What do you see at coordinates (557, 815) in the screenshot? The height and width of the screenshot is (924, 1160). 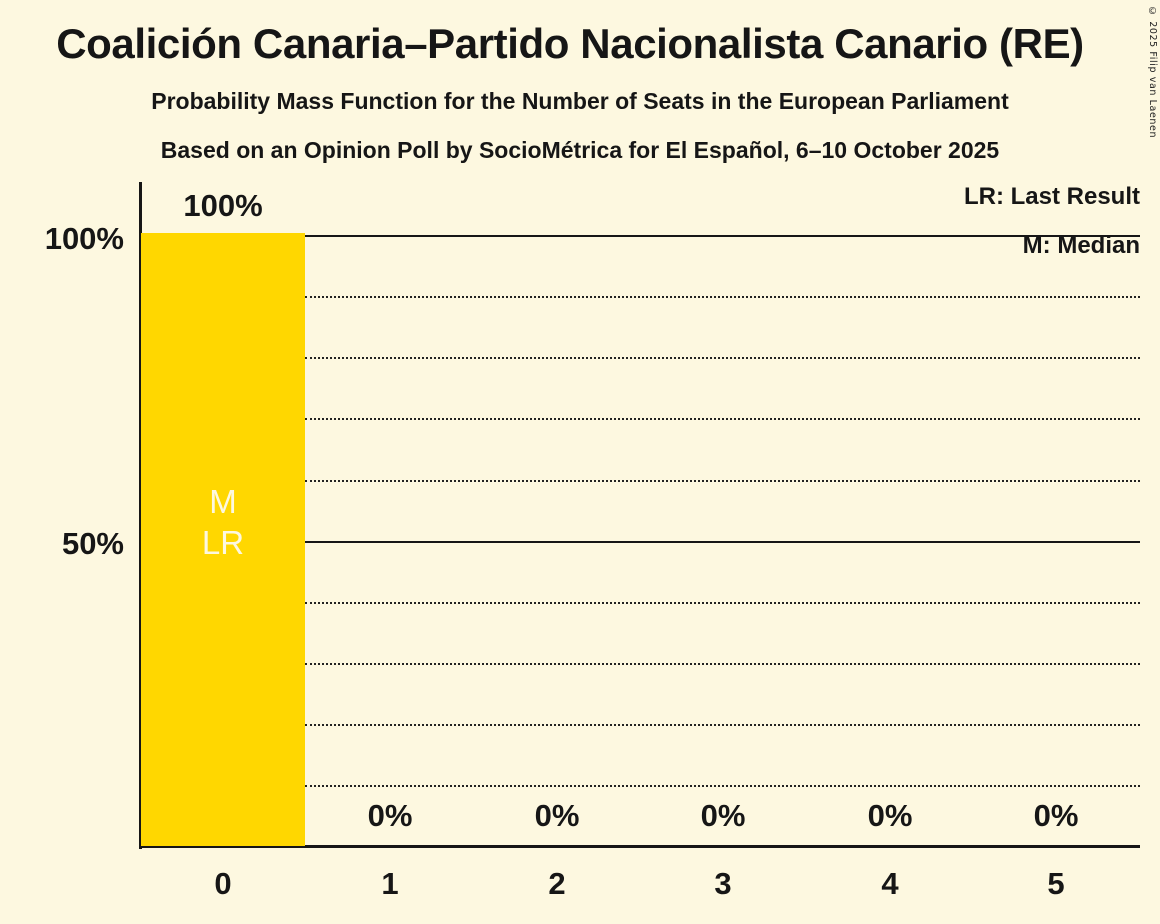 I see `value-label-seats-2: 0%` at bounding box center [557, 815].